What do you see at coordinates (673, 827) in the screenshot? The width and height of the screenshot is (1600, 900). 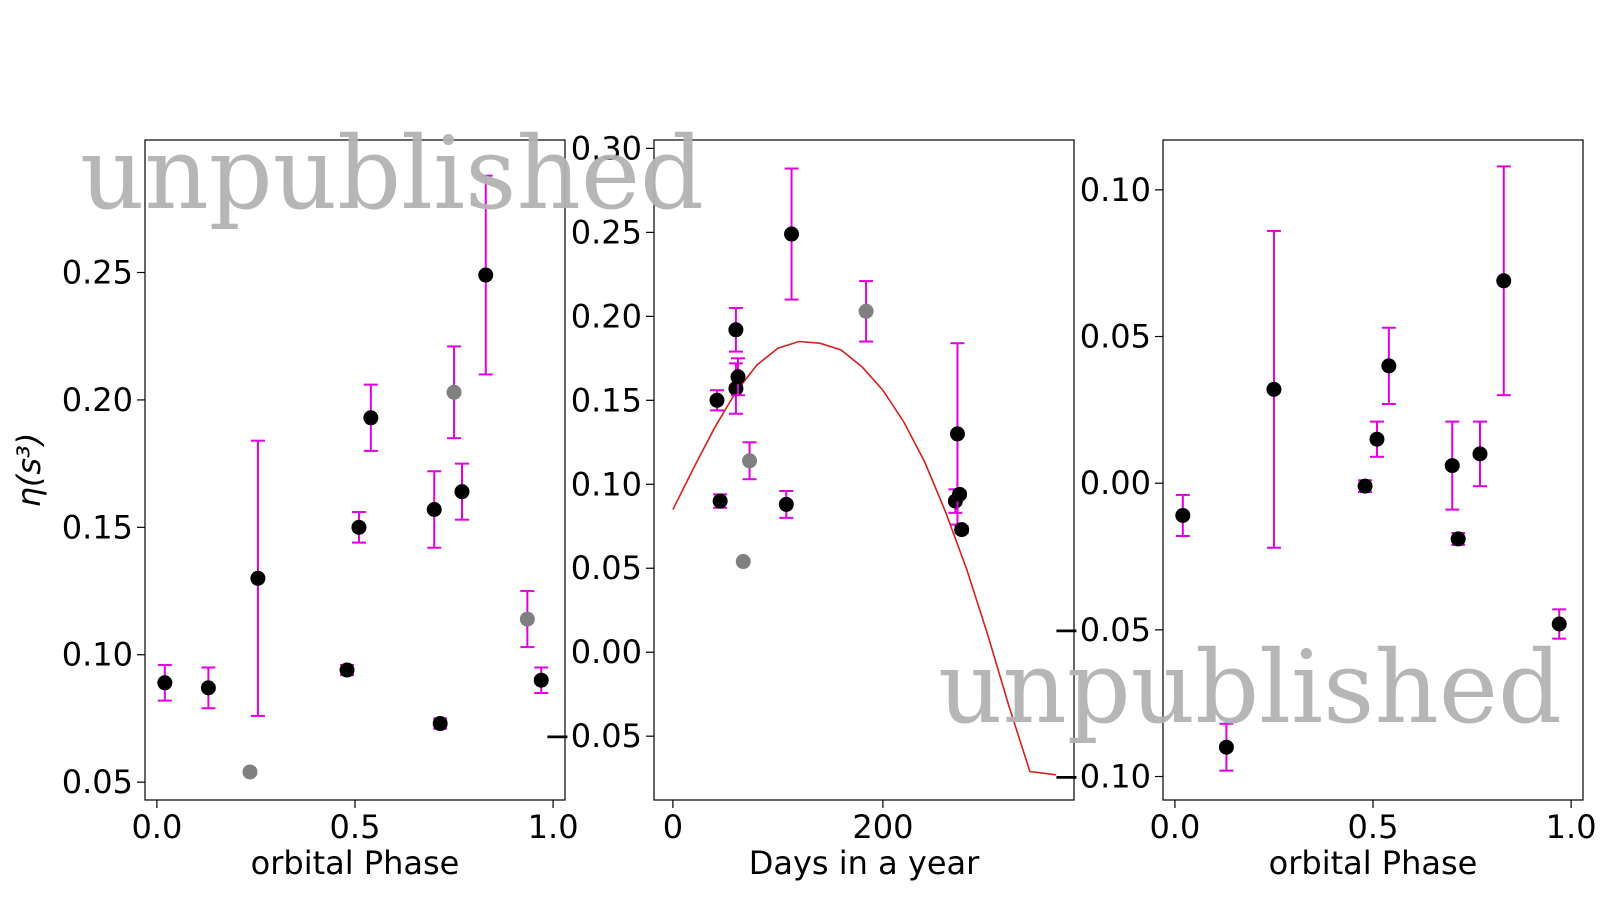 I see `x-tick-label: 0` at bounding box center [673, 827].